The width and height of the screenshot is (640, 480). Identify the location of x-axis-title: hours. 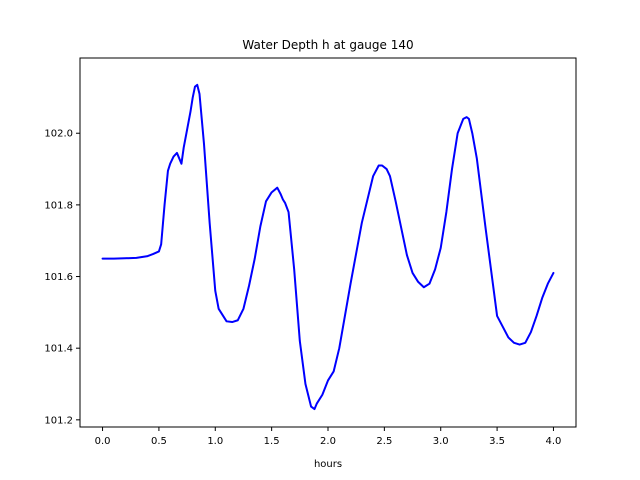
(328, 464).